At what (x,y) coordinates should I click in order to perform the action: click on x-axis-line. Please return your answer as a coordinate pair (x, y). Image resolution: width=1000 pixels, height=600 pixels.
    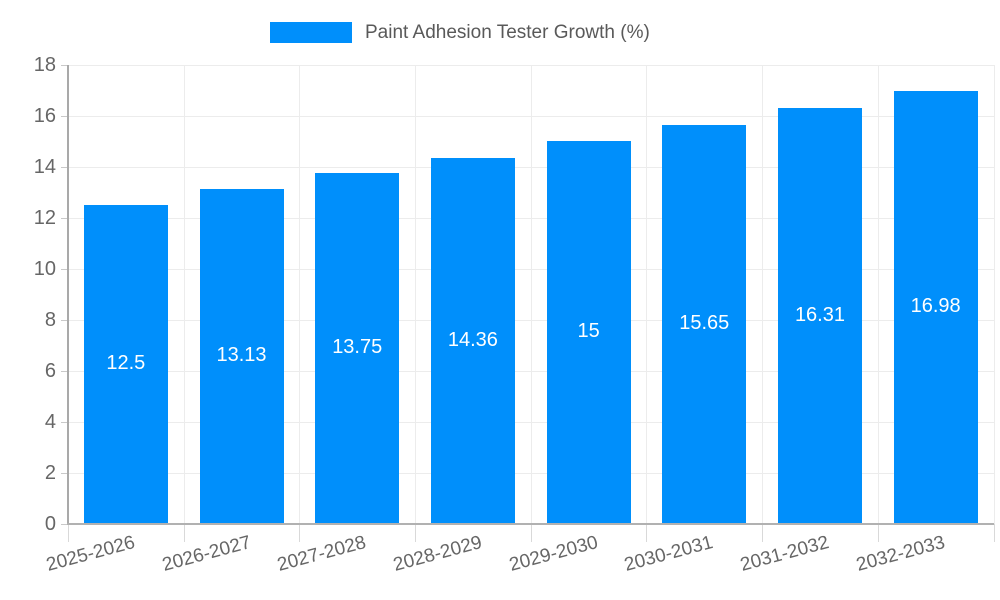
    Looking at the image, I should click on (530, 523).